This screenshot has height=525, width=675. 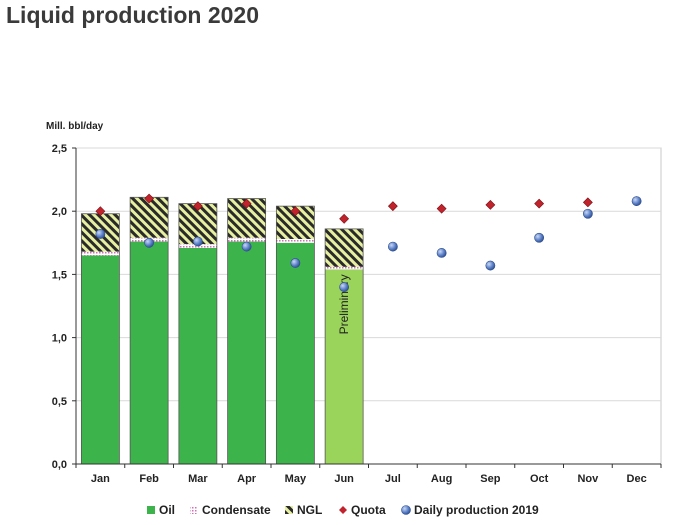 What do you see at coordinates (194, 510) in the screenshot?
I see `legend-condensate-swatch` at bounding box center [194, 510].